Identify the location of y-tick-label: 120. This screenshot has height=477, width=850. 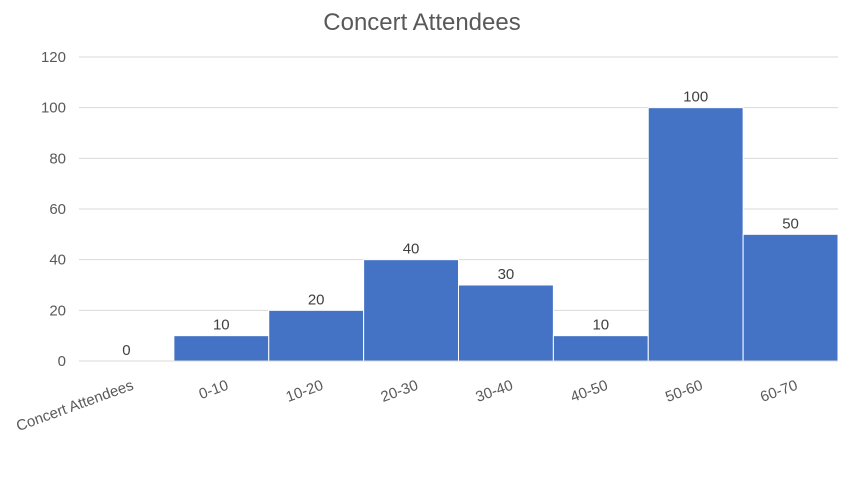
(53, 57).